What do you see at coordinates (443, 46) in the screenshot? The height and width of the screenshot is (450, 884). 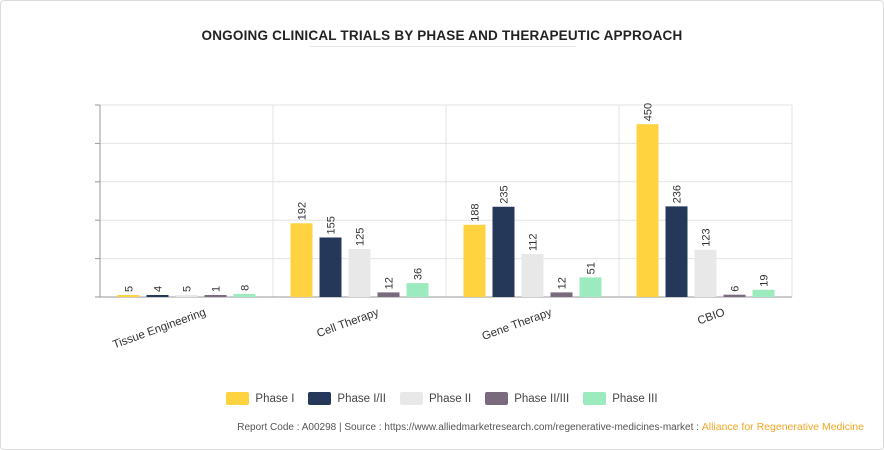 I see `title-underline` at bounding box center [443, 46].